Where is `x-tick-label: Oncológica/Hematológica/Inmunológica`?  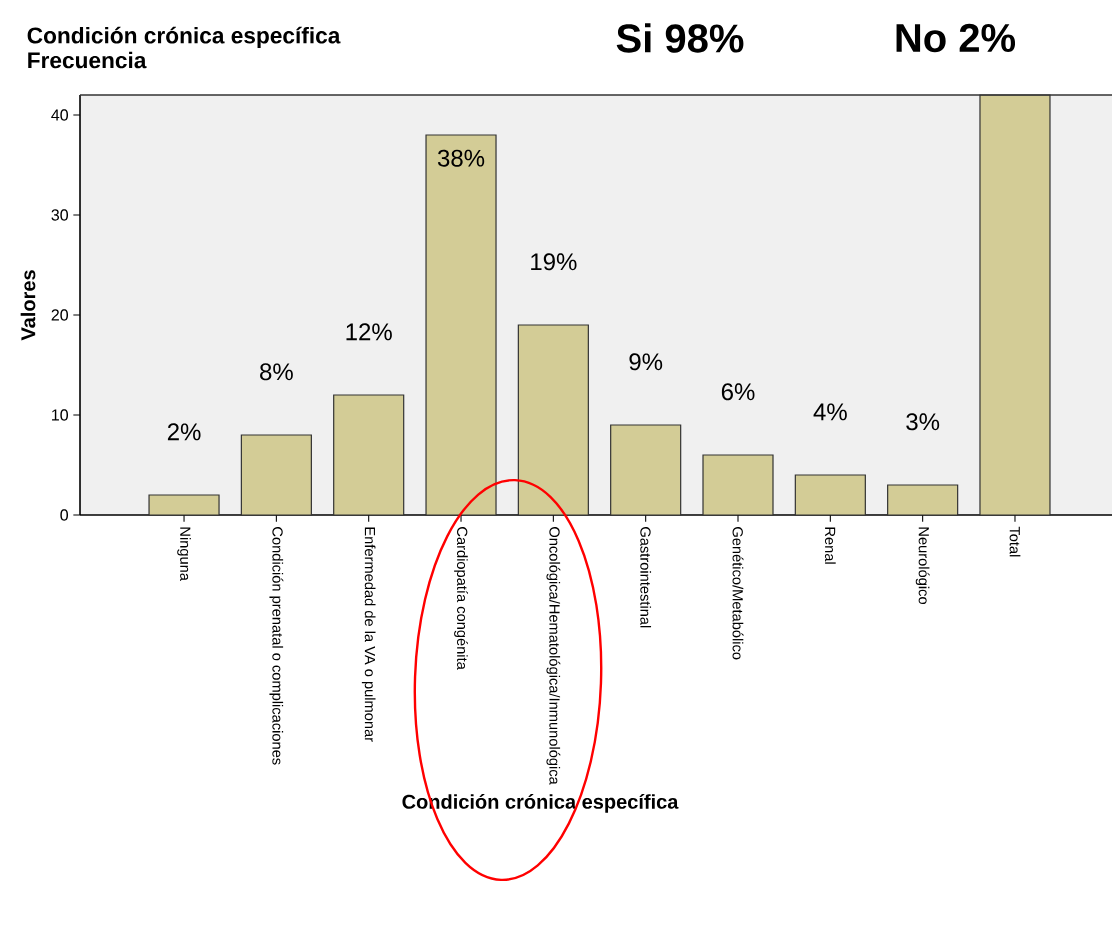
x-tick-label: Oncológica/Hematológica/Inmunológica is located at coordinates (553, 656).